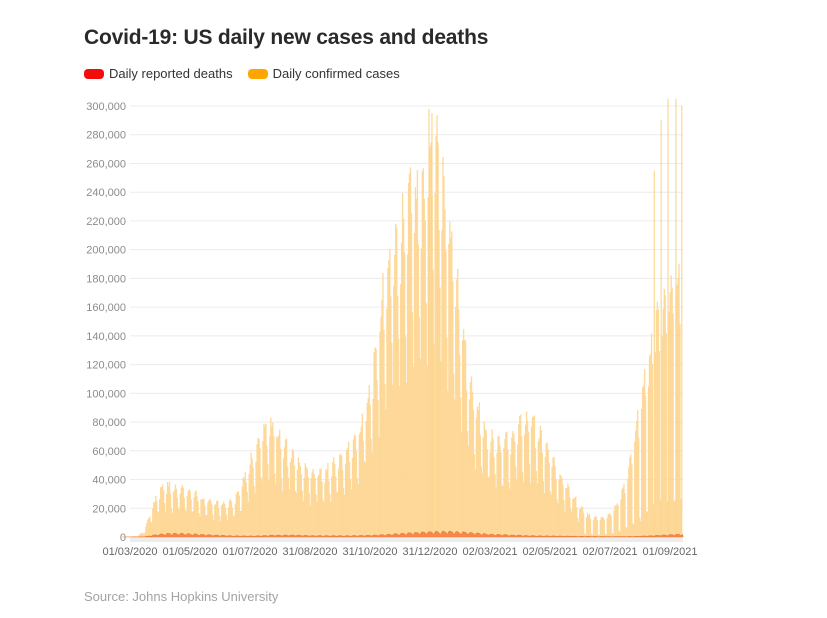  I want to click on x-tick-label: 02/07/2021, so click(609, 552).